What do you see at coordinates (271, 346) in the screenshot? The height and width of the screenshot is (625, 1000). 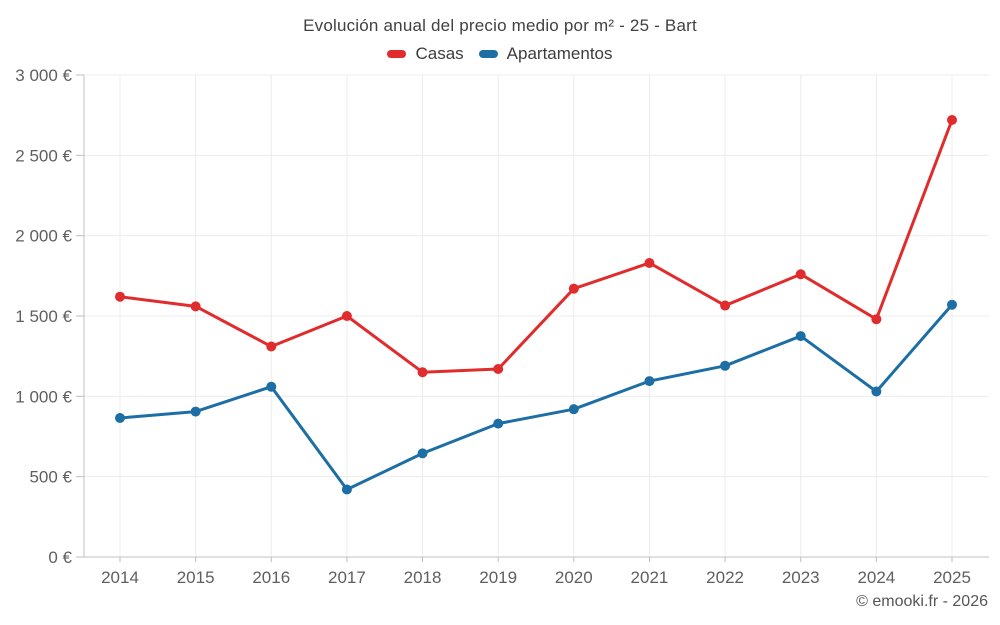 I see `data-point-casas-2016` at bounding box center [271, 346].